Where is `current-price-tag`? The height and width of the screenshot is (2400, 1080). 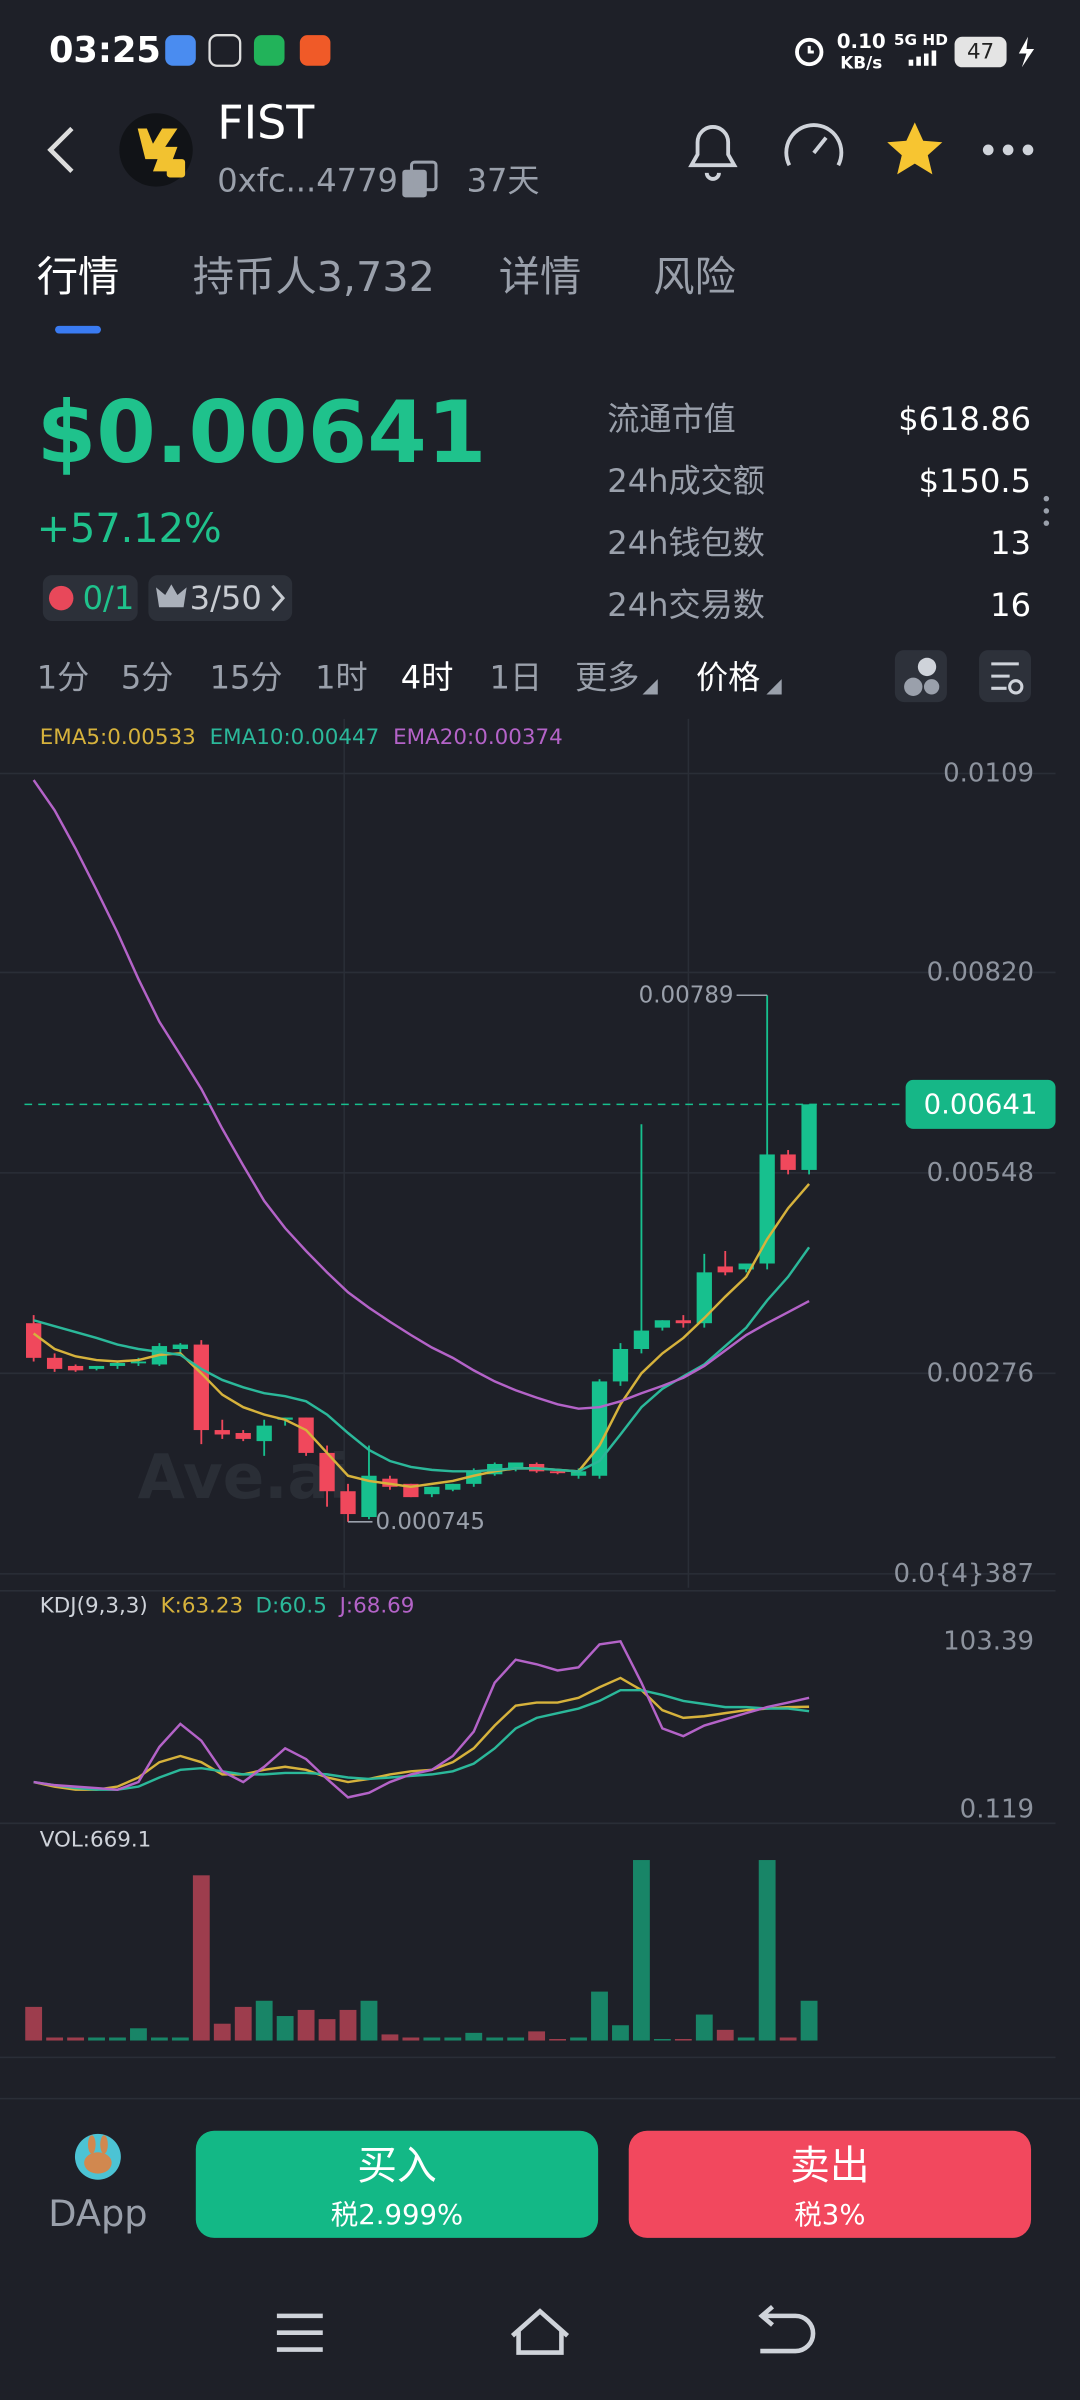
current-price-tag is located at coordinates (980, 1104).